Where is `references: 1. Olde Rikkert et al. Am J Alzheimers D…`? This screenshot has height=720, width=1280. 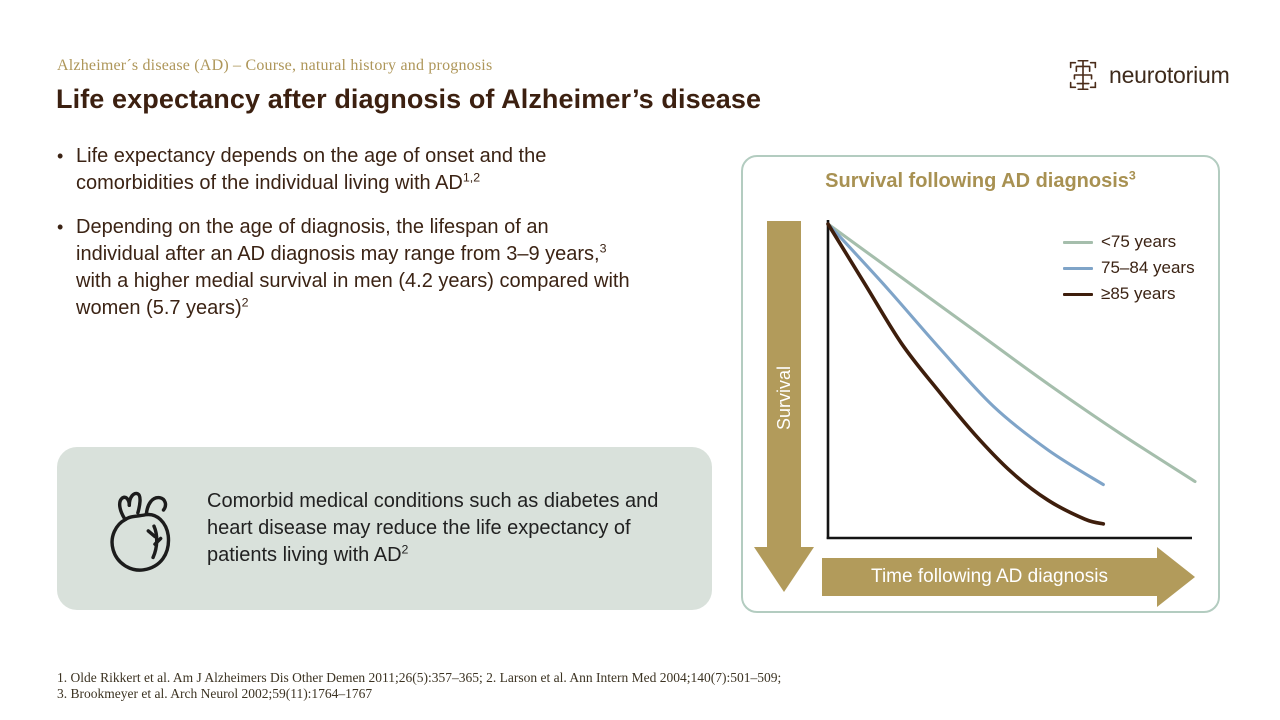
references: 1. Olde Rikkert et al. Am J Alzheimers D… is located at coordinates (419, 686).